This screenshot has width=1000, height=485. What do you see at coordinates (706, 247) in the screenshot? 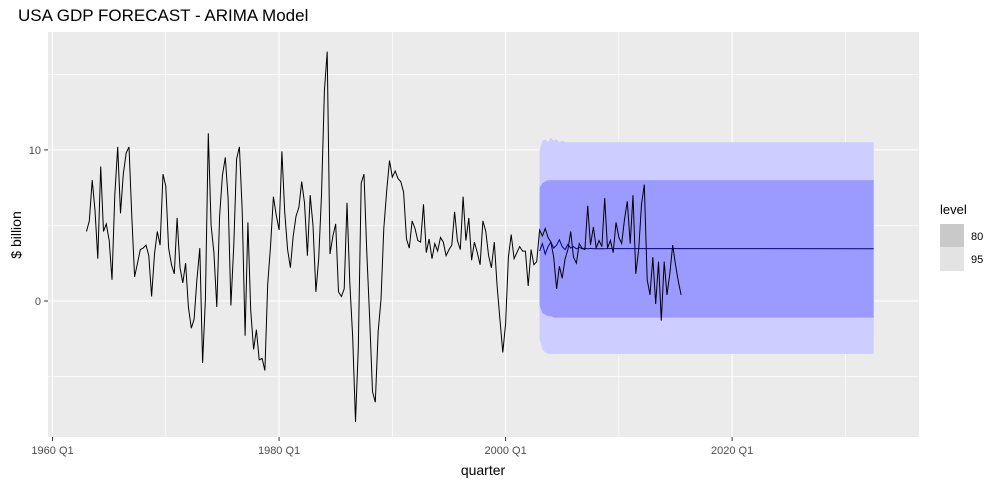
I see `forecast-line` at bounding box center [706, 247].